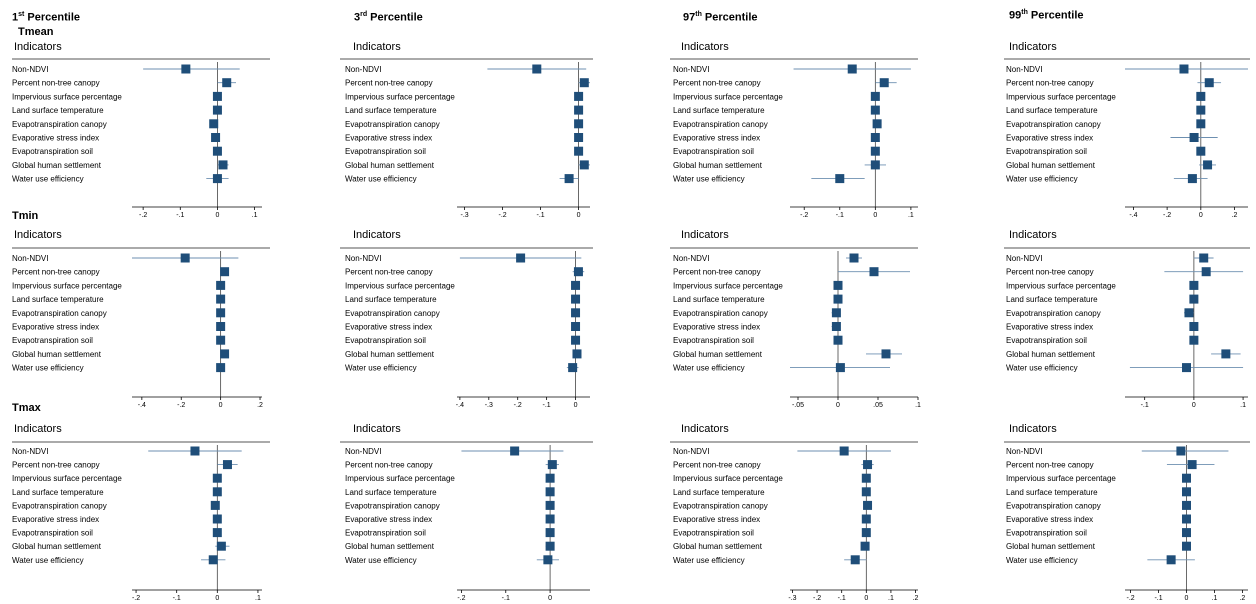 The height and width of the screenshot is (604, 1256). Describe the element at coordinates (1131, 598) in the screenshot. I see `panel-12-tick-label-0: -.2` at that location.